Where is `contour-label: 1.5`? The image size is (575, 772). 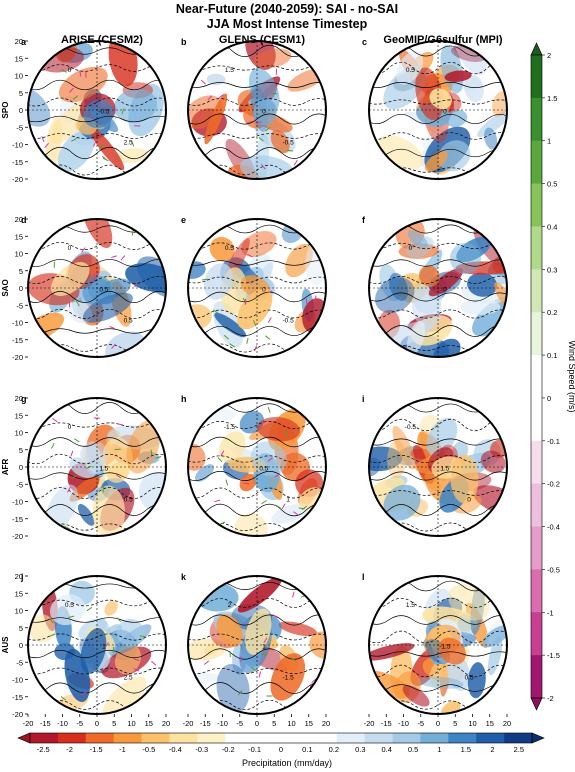
contour-label: 1.5 is located at coordinates (103, 468).